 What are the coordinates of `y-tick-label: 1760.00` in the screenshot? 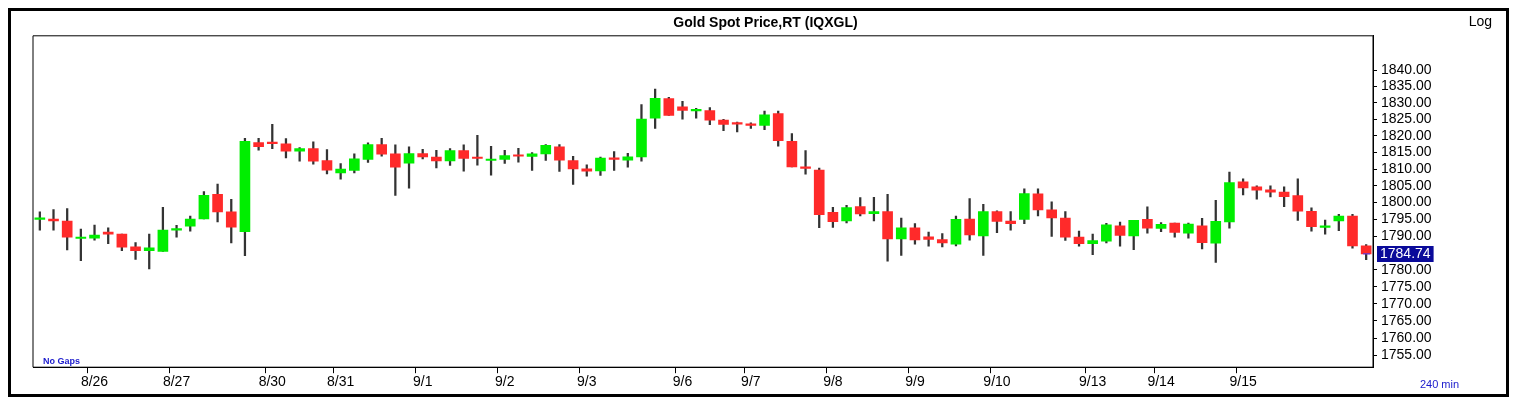 It's located at (1406, 336).